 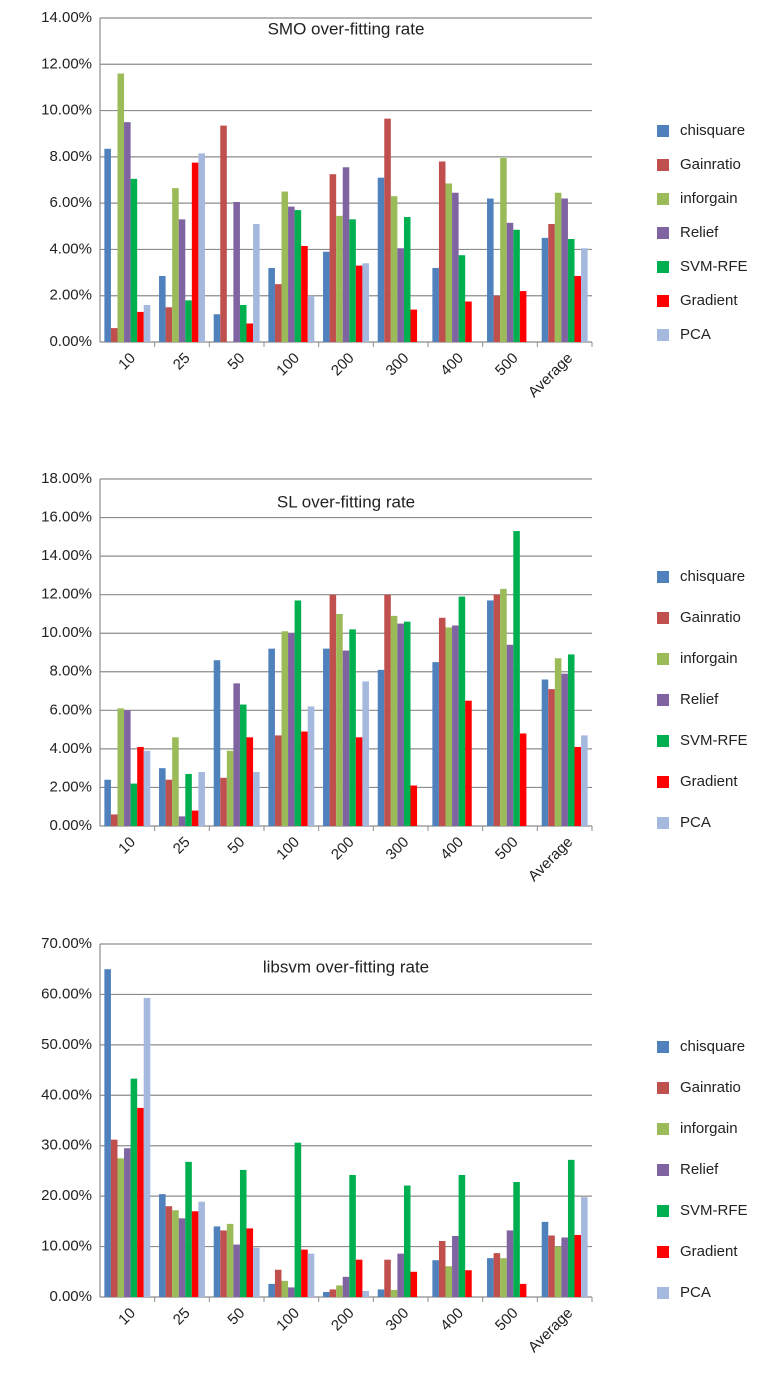 What do you see at coordinates (66, 517) in the screenshot?
I see `y-tick-label: 16.00%` at bounding box center [66, 517].